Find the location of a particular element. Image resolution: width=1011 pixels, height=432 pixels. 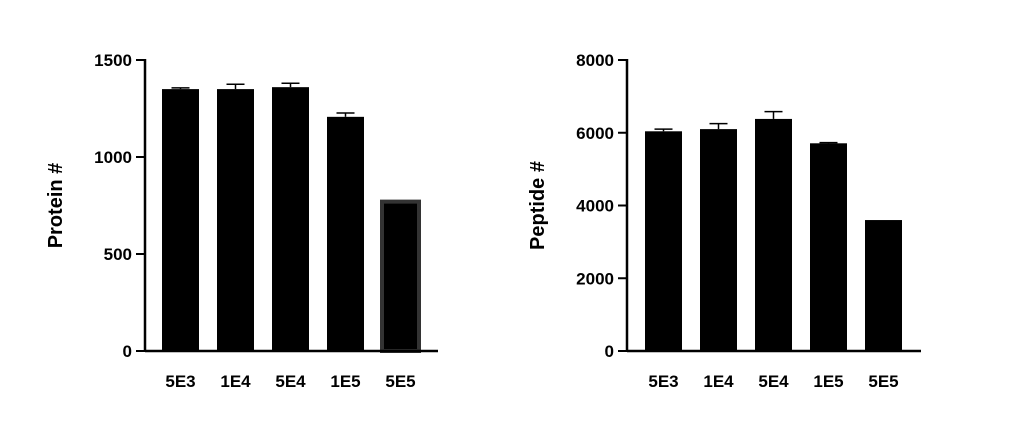

protein-bar-5e3 is located at coordinates (180, 220).